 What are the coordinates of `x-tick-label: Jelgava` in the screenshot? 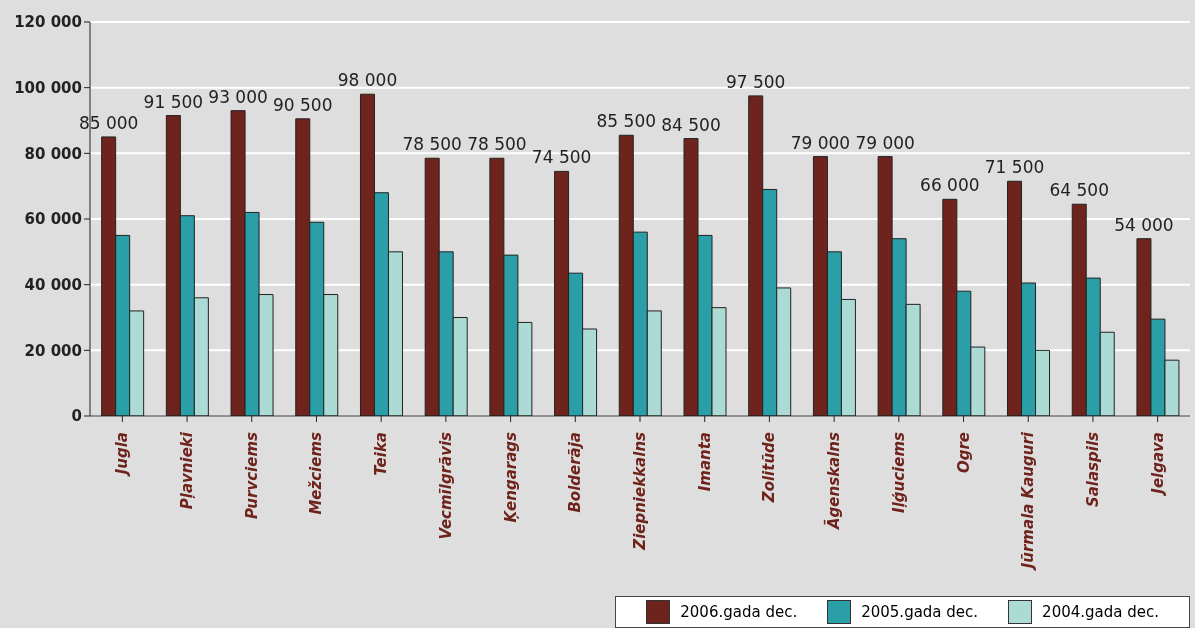 It's located at (1157, 464).